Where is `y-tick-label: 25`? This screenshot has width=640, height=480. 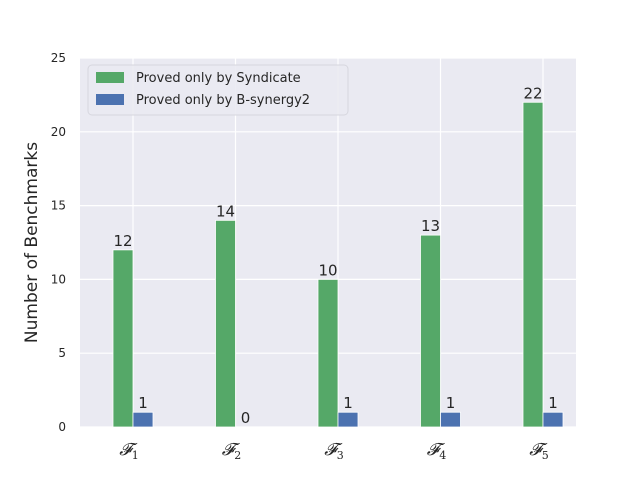 y-tick-label: 25 is located at coordinates (58, 58).